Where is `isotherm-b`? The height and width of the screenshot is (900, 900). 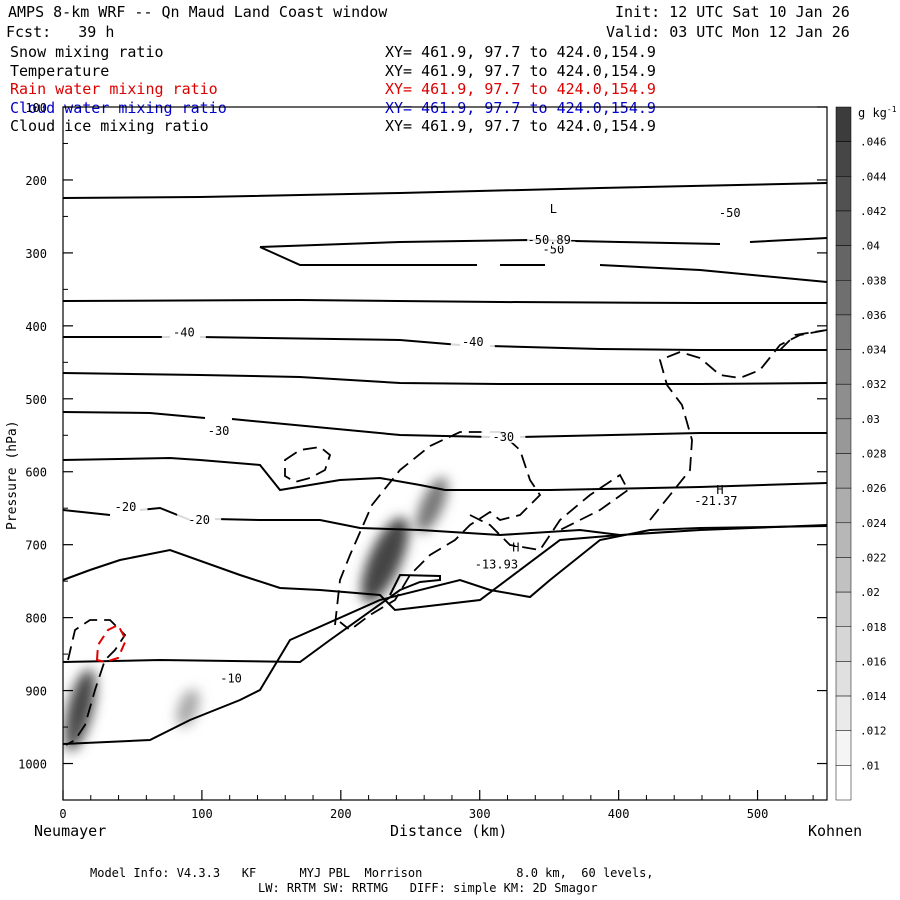 isotherm-b is located at coordinates (445, 378).